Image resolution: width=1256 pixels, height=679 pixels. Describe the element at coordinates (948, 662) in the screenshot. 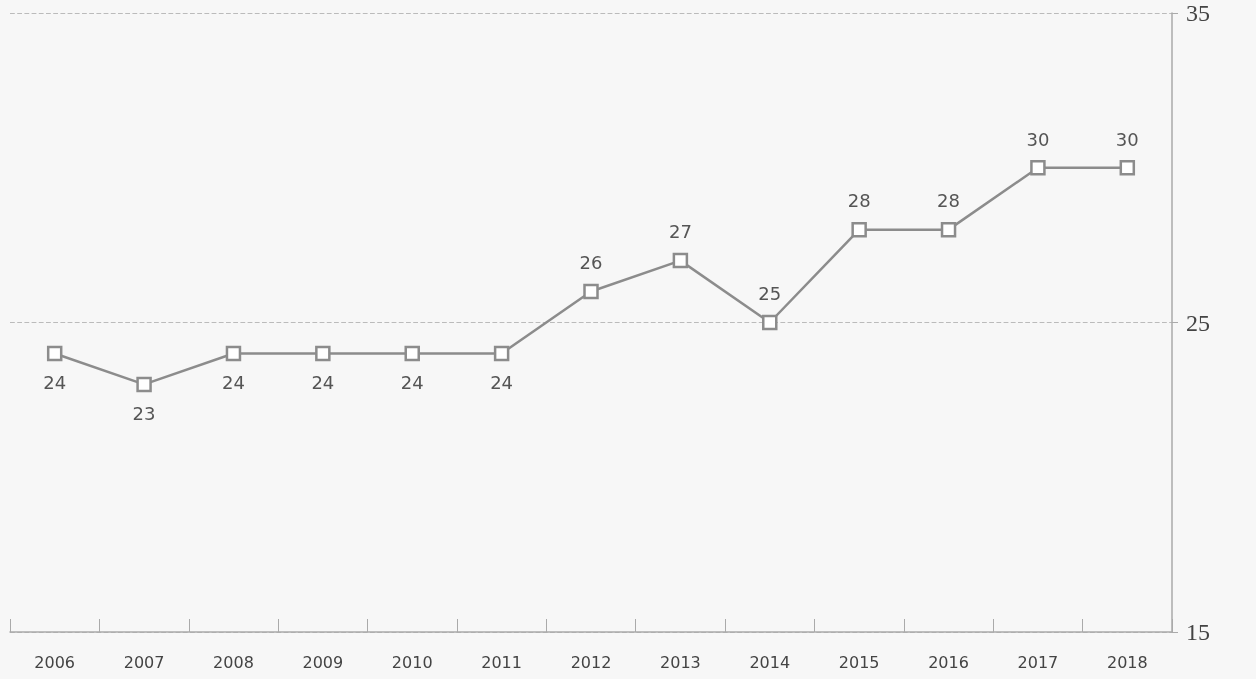

I see `x-tick-label: 2016` at that location.